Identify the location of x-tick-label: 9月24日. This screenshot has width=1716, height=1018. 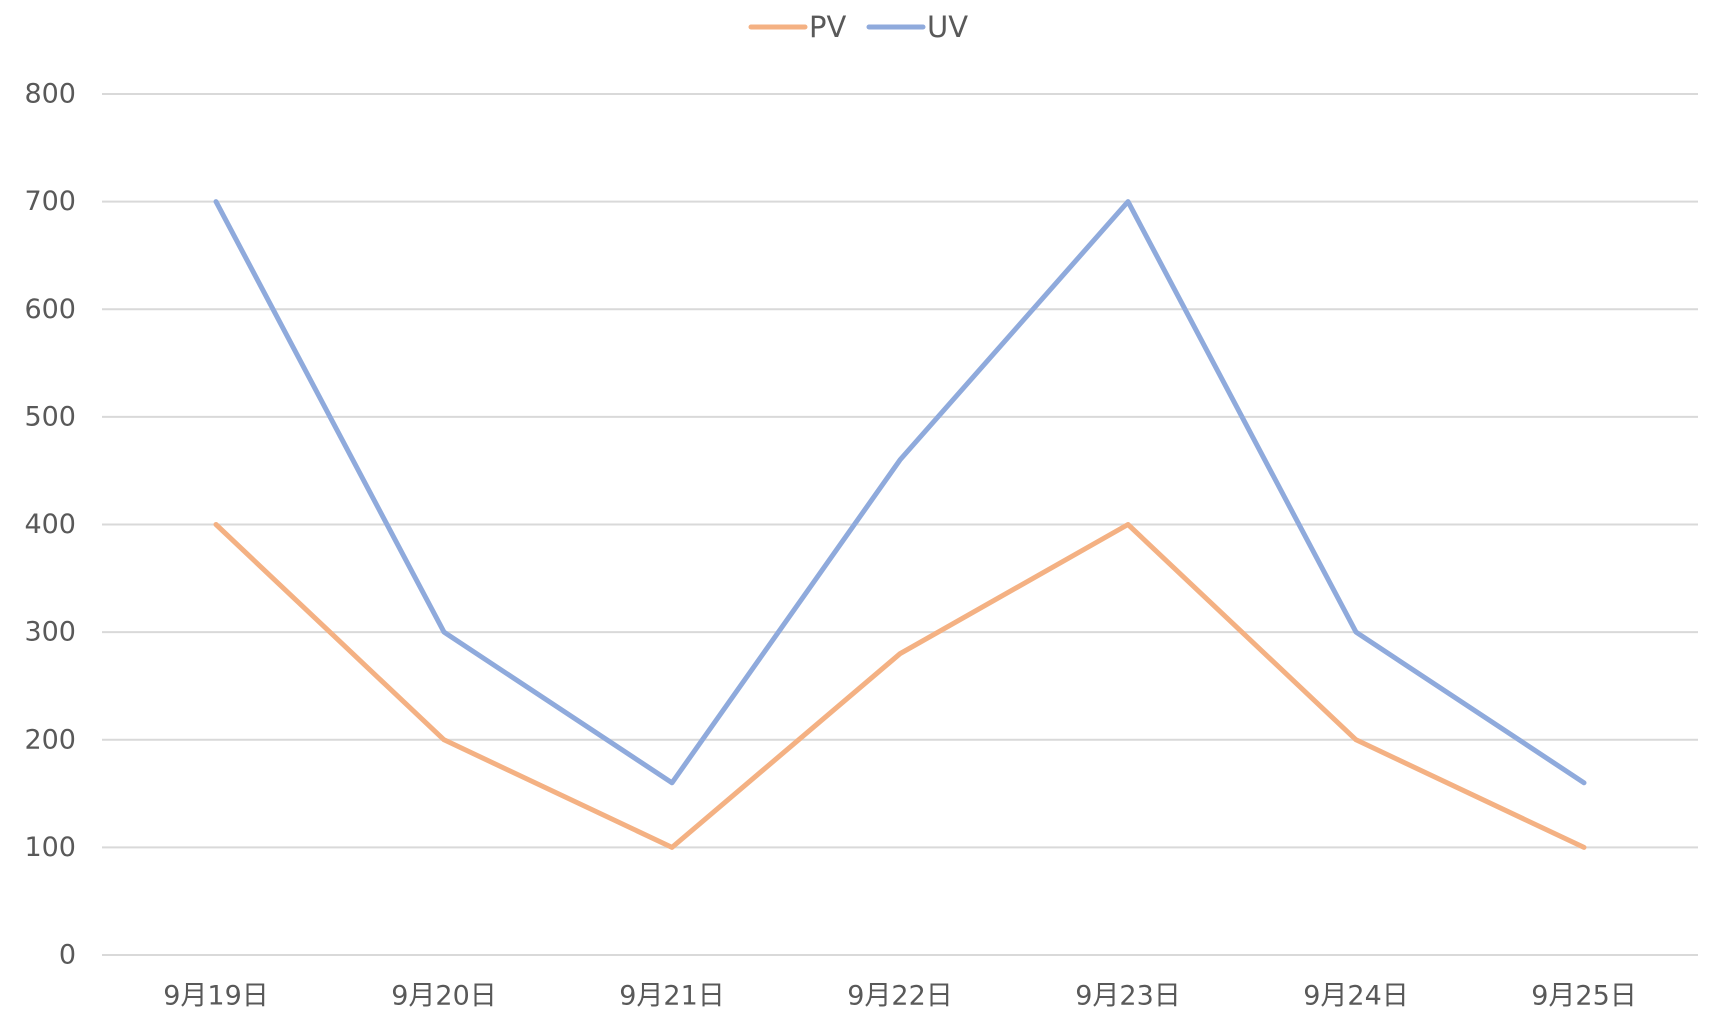
(1356, 996).